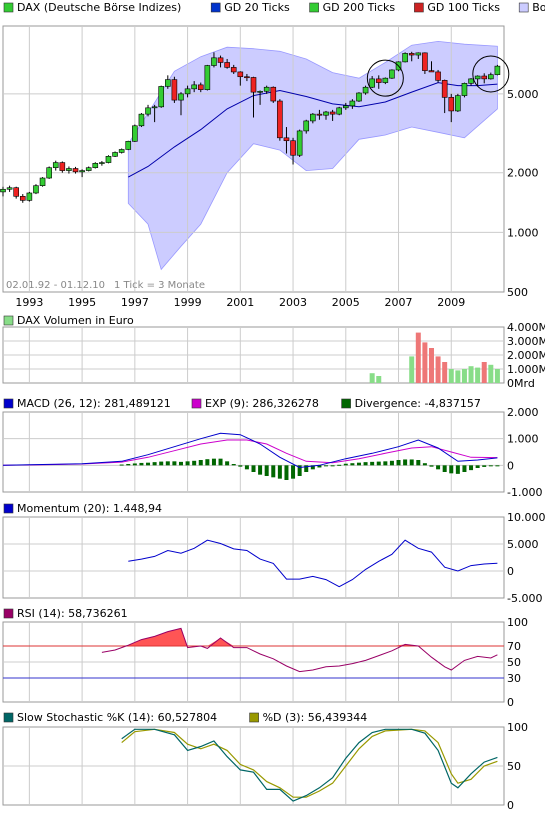 This screenshot has height=827, width=545. Describe the element at coordinates (524, 492) in the screenshot. I see `macd-y-tick-label: -1.000` at that location.